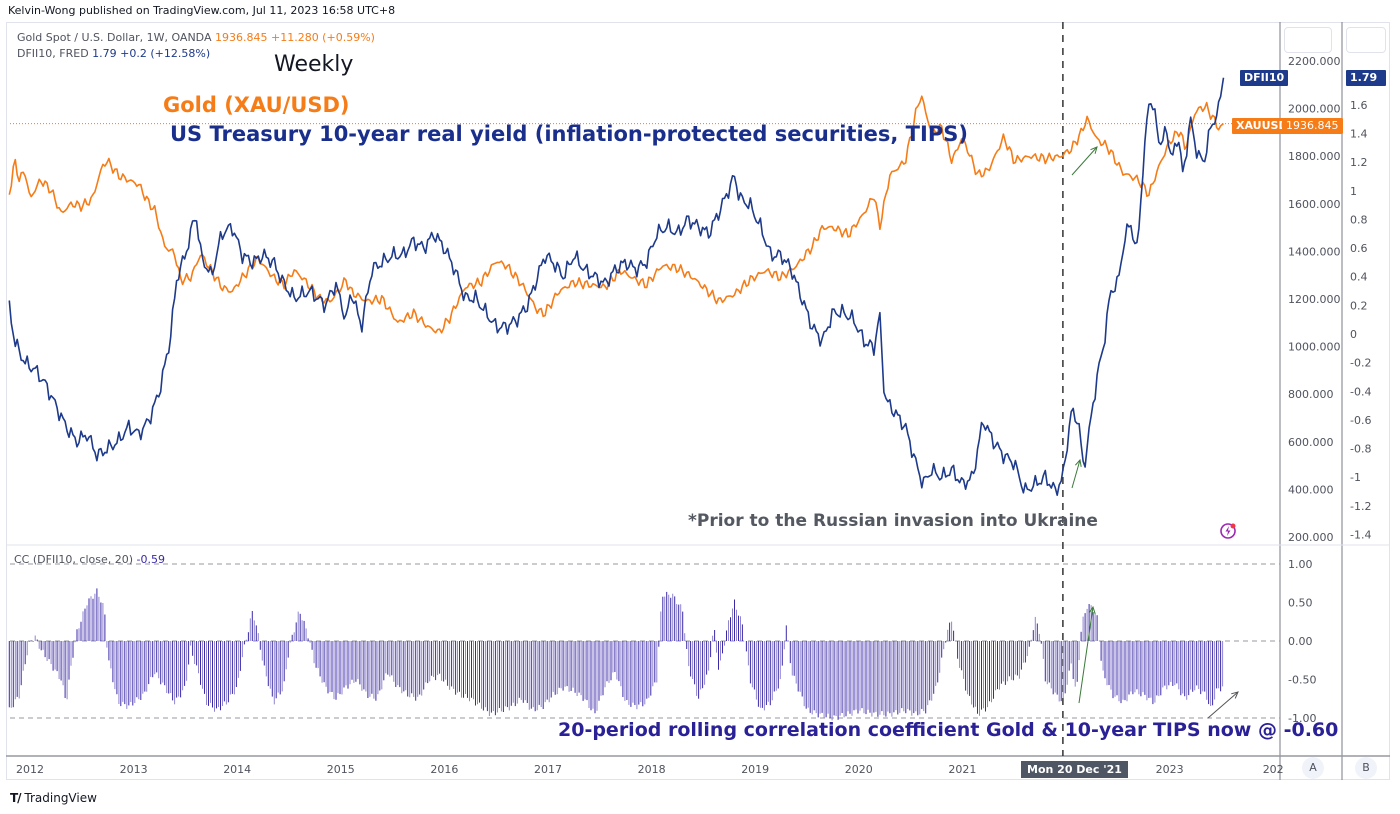  Describe the element at coordinates (1360, 391) in the screenshot. I see `dfii10-axis-tick: -0.4` at that location.